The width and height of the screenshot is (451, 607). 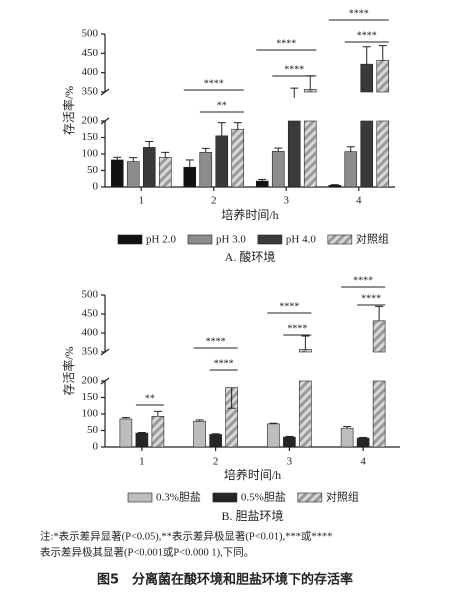 I want to click on significance-label: **, so click(x=222, y=105).